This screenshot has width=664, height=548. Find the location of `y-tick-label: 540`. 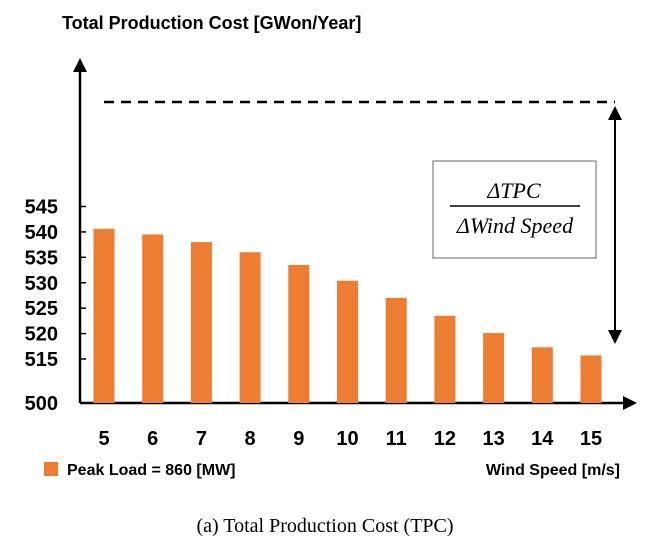

y-tick-label: 540 is located at coordinates (41, 233).